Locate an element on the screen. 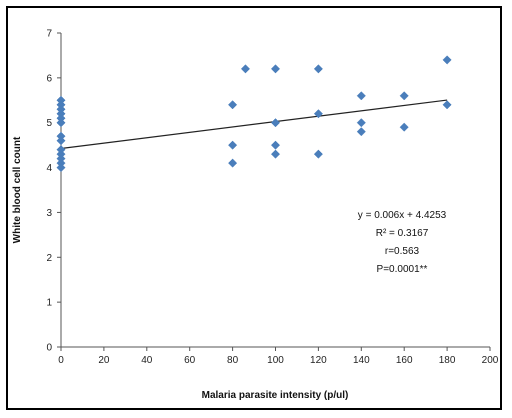 The width and height of the screenshot is (512, 418). y-tick-label: 4 is located at coordinates (49, 168).